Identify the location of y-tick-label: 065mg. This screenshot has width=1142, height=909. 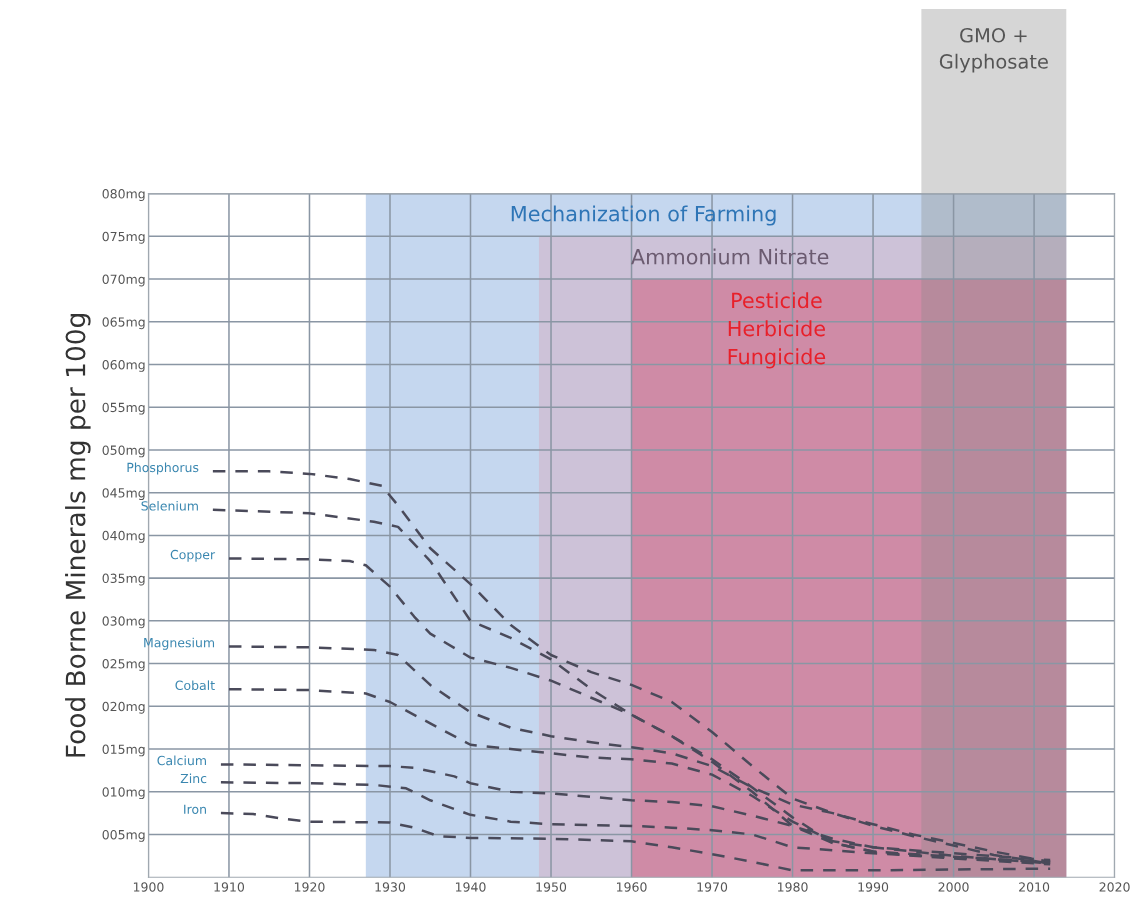
(123, 323).